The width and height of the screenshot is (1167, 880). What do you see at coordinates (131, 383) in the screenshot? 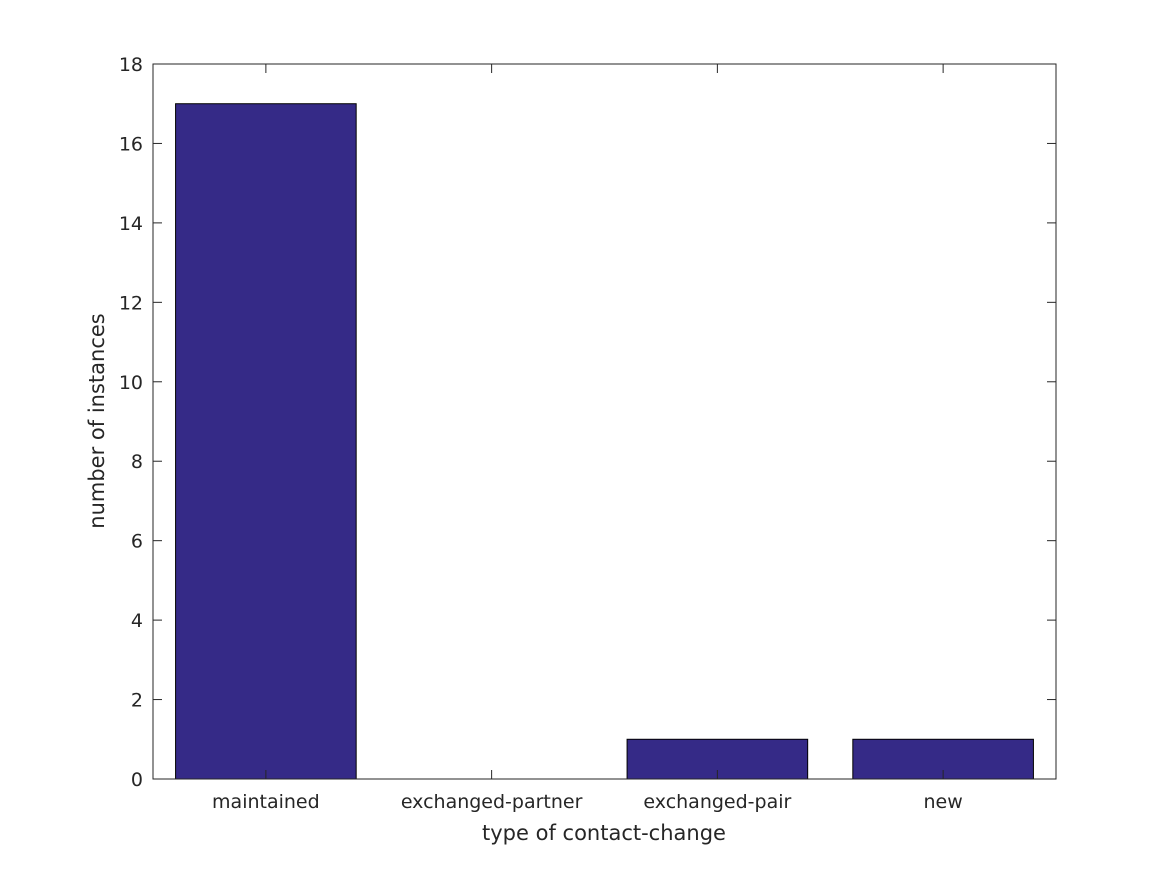
I see `y-tick-label: 10` at bounding box center [131, 383].